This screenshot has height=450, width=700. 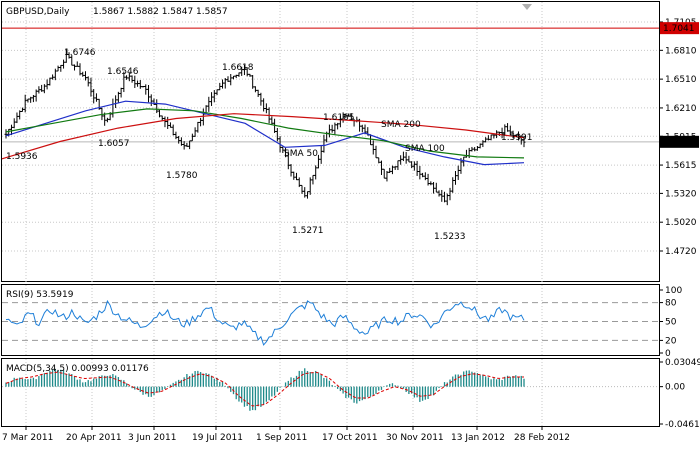 What do you see at coordinates (675, 388) in the screenshot?
I see `macd-axis-label: 0.00` at bounding box center [675, 388].